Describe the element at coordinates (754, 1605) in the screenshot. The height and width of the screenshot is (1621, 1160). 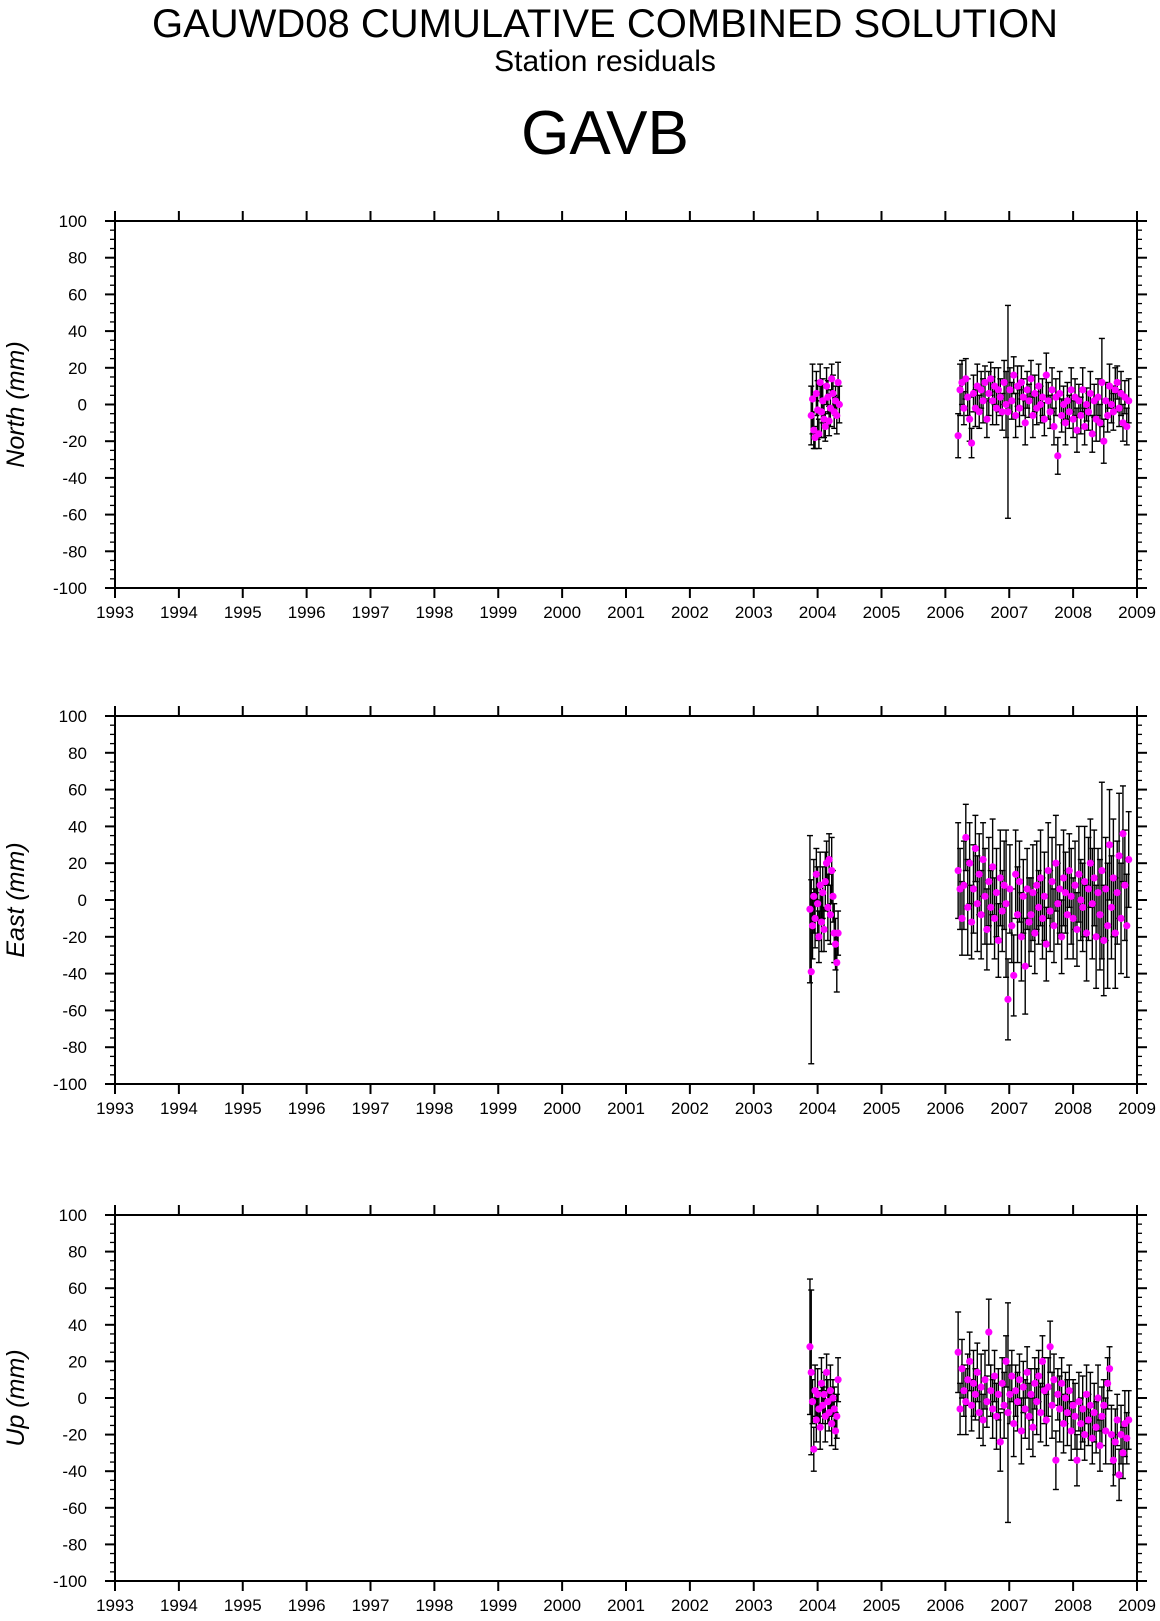
I see `x-tick-label: 2003` at that location.